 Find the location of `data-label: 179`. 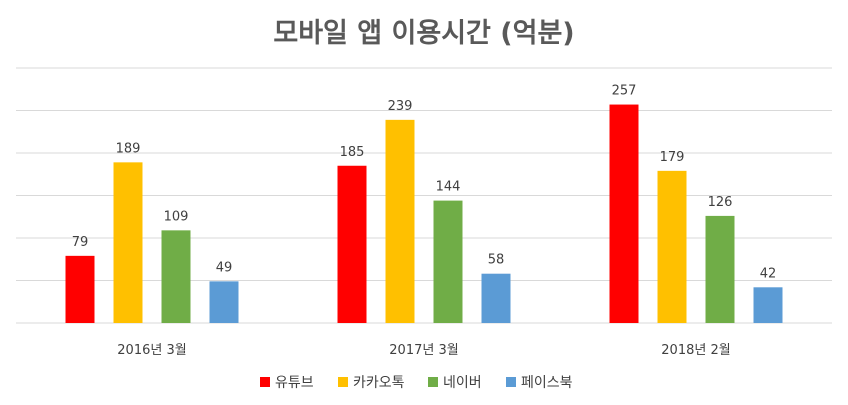

data-label: 179 is located at coordinates (672, 157).